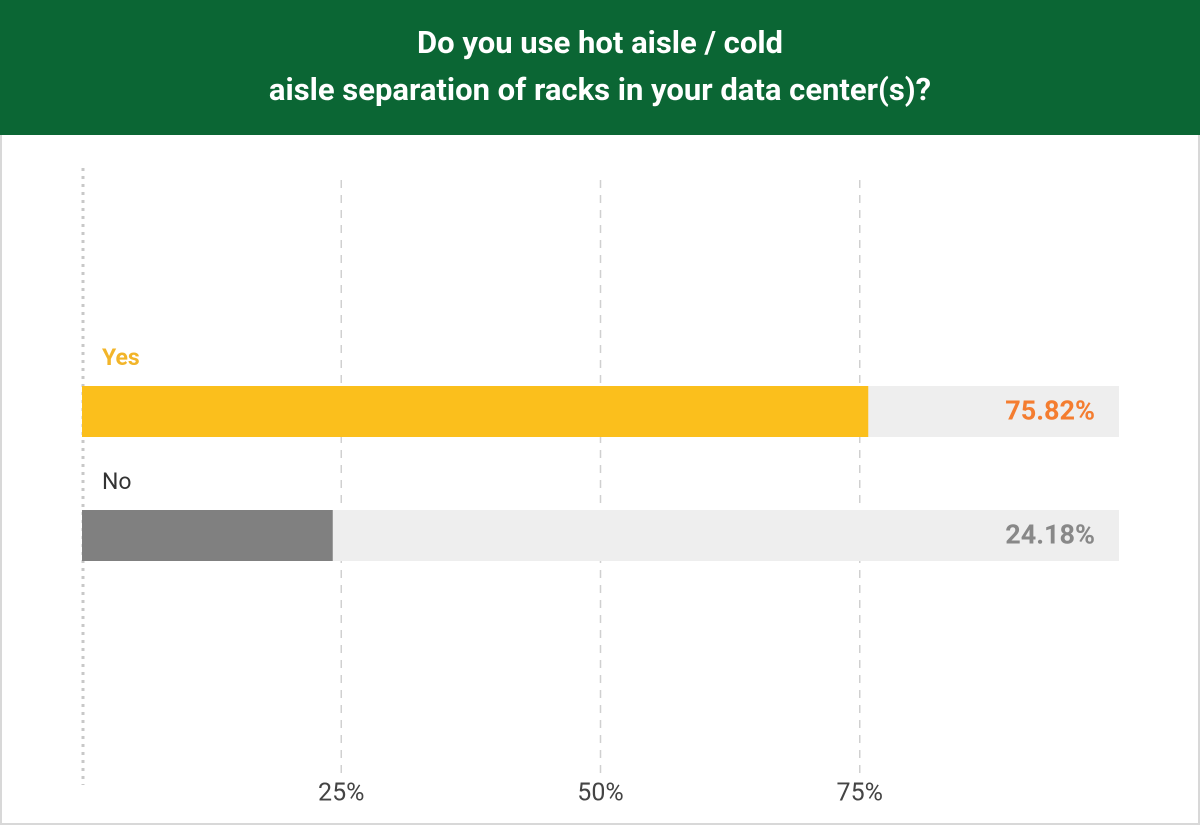  Describe the element at coordinates (117, 481) in the screenshot. I see `category-label: No` at that location.